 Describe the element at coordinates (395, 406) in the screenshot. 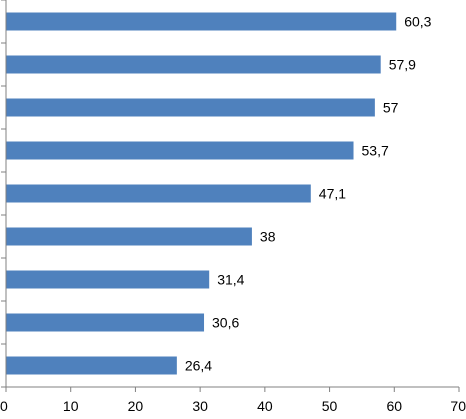

I see `x-tick-label: 60` at that location.